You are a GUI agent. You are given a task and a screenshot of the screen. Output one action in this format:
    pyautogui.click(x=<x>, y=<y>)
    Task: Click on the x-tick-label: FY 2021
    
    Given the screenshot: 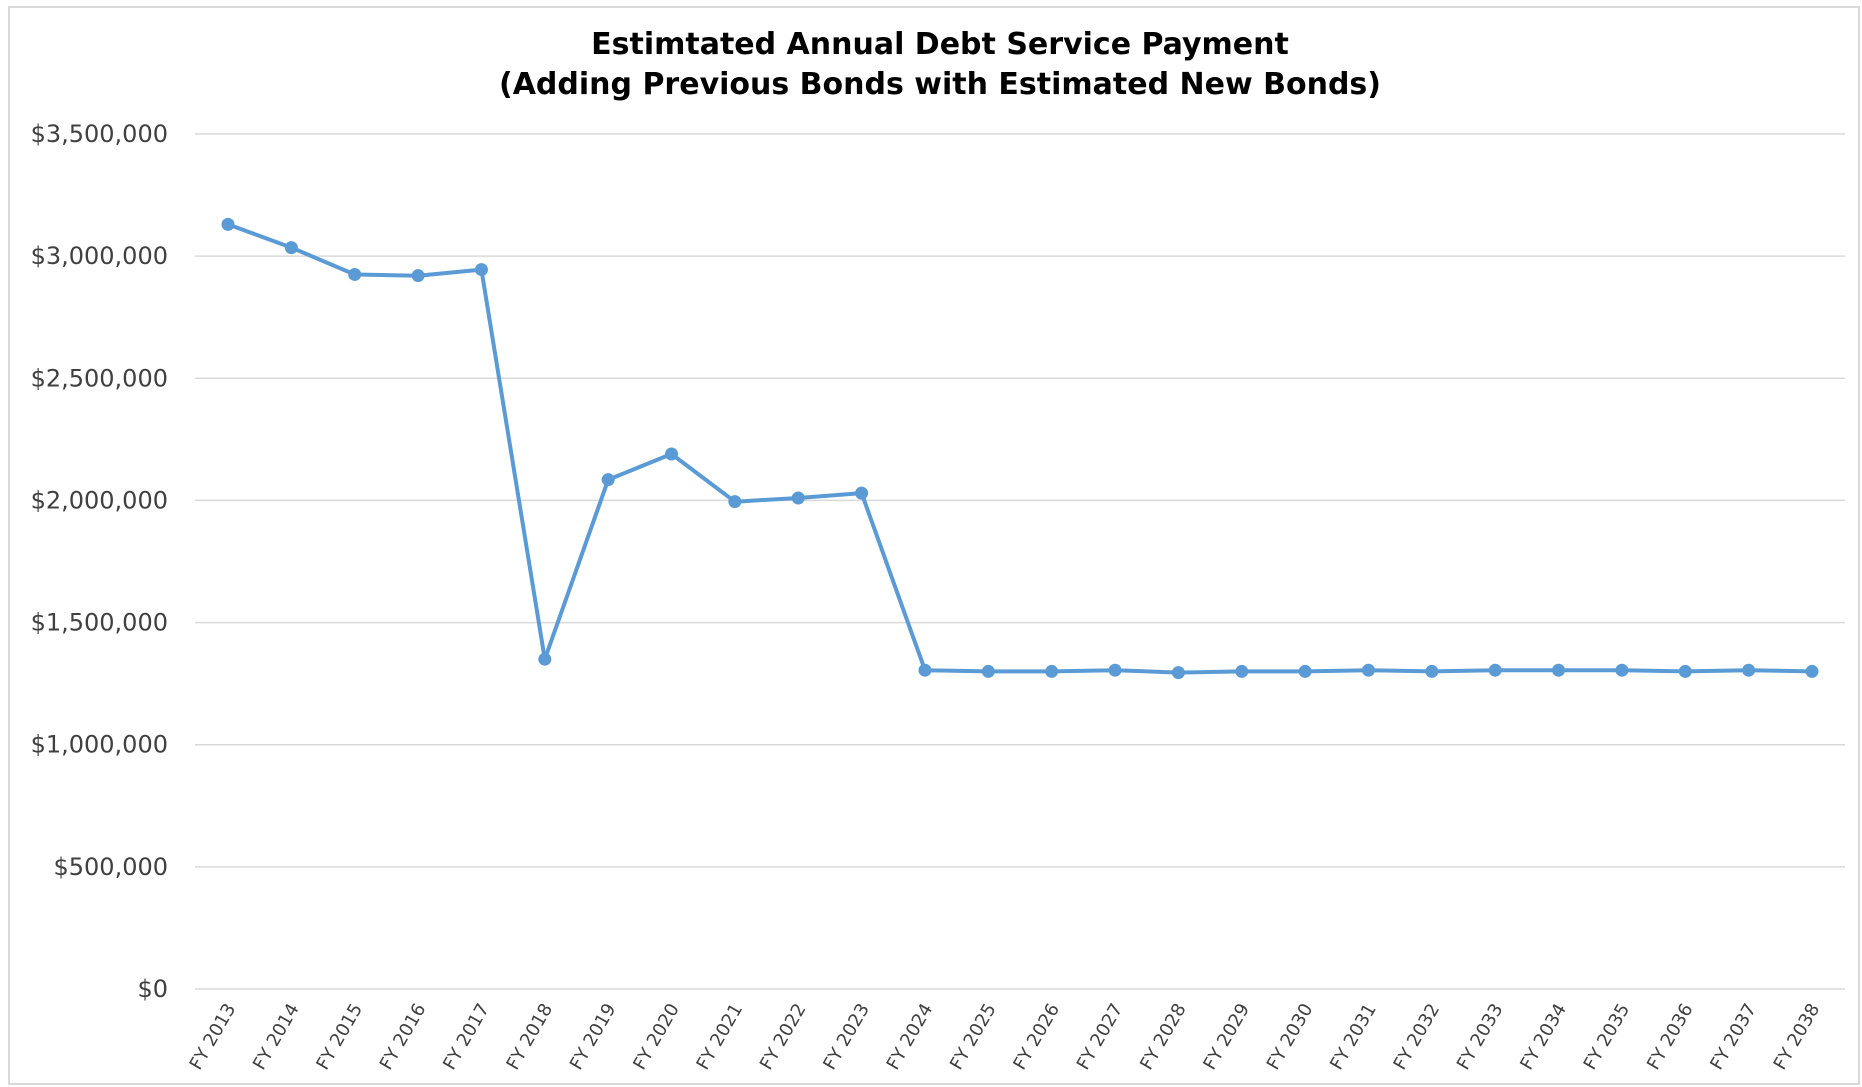 What is the action you would take?
    pyautogui.click(x=720, y=1037)
    